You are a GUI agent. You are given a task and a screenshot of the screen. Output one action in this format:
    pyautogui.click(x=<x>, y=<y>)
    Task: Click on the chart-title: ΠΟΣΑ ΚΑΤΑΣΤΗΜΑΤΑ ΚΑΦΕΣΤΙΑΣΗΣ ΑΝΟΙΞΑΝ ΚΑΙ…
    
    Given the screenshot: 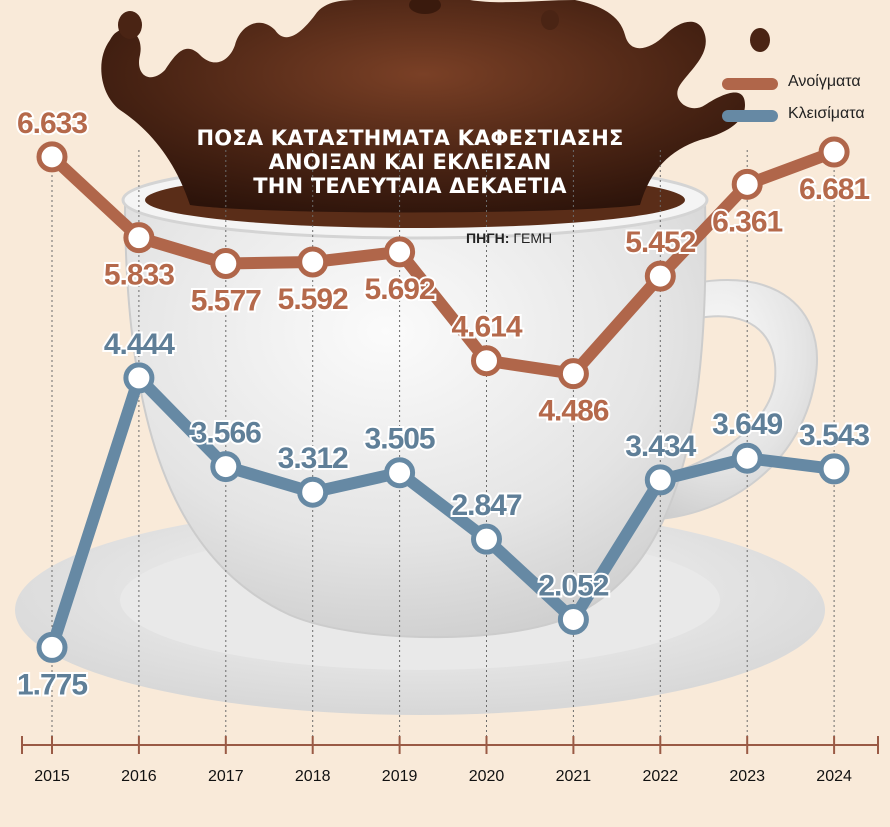 What is the action you would take?
    pyautogui.click(x=410, y=162)
    